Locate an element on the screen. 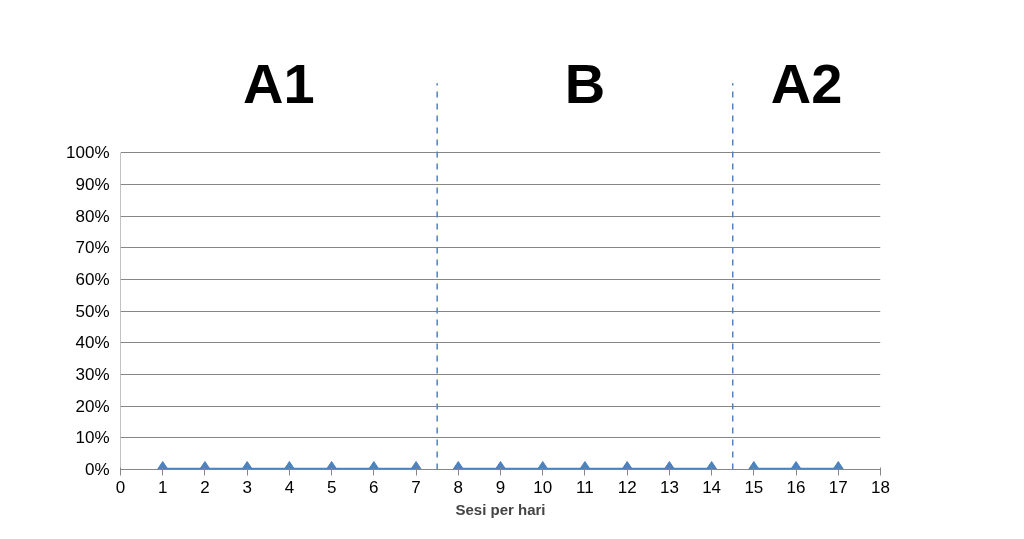 This screenshot has height=539, width=1024. x-tick-label: 4 is located at coordinates (289, 487).